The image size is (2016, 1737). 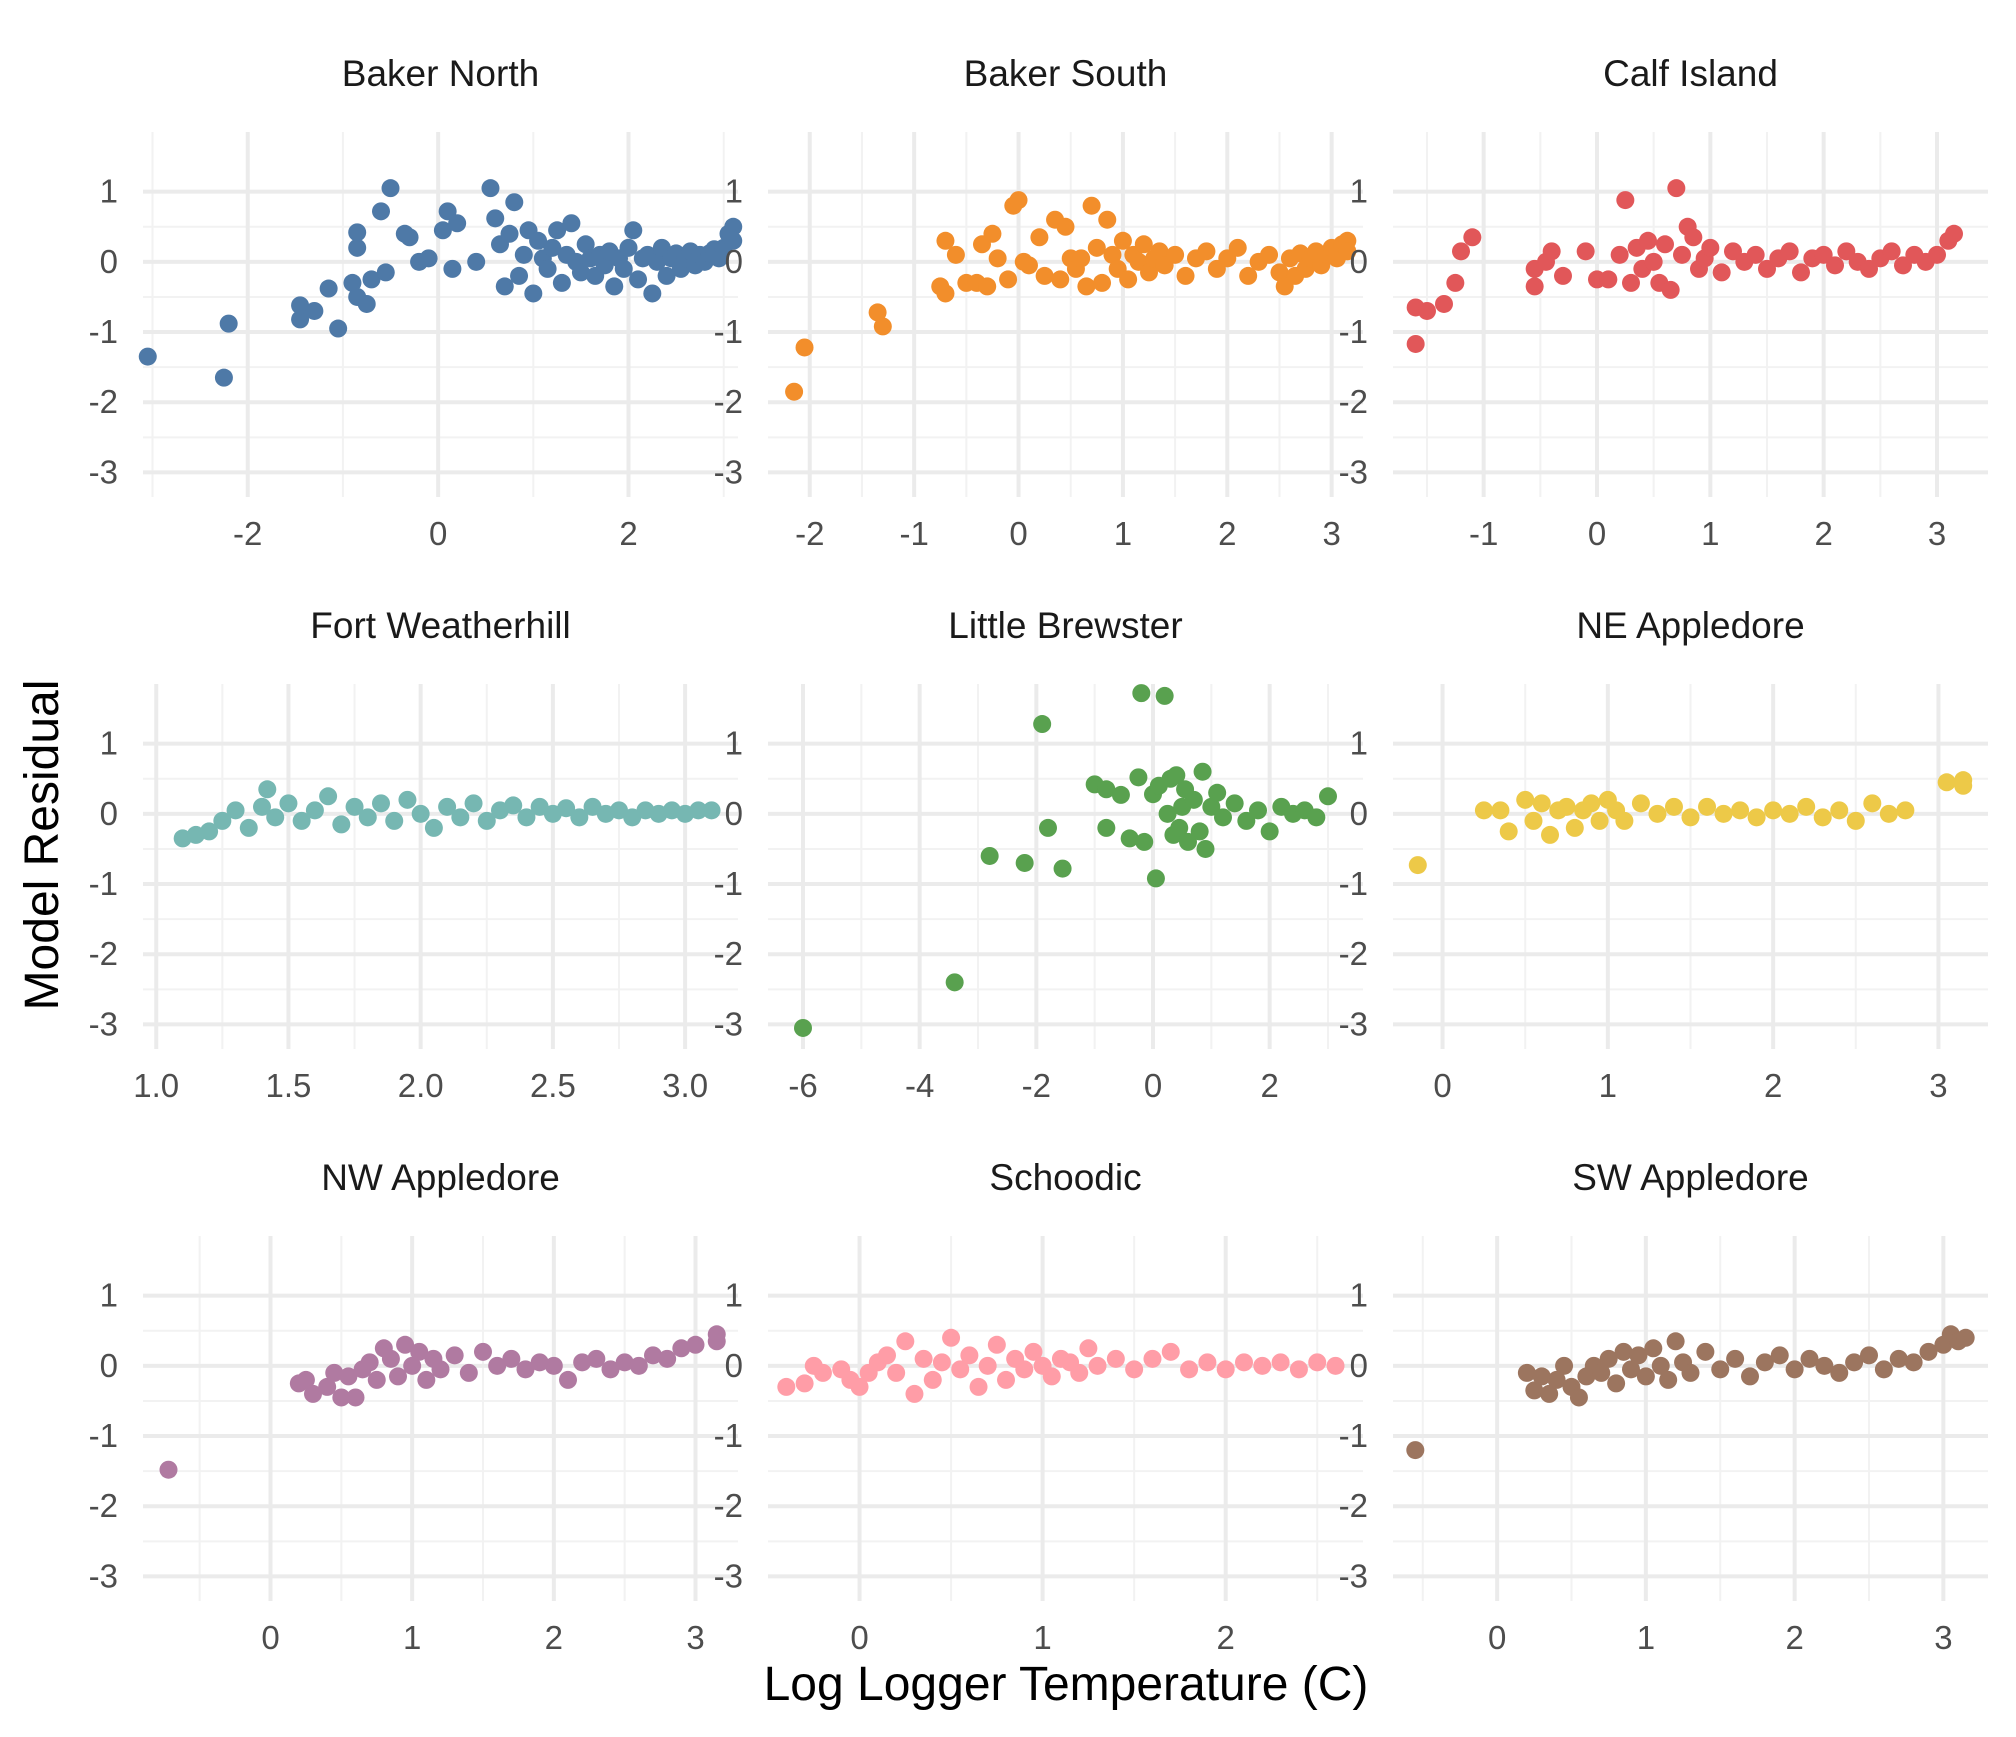 What do you see at coordinates (440, 283) in the screenshot?
I see `points-baker-north` at bounding box center [440, 283].